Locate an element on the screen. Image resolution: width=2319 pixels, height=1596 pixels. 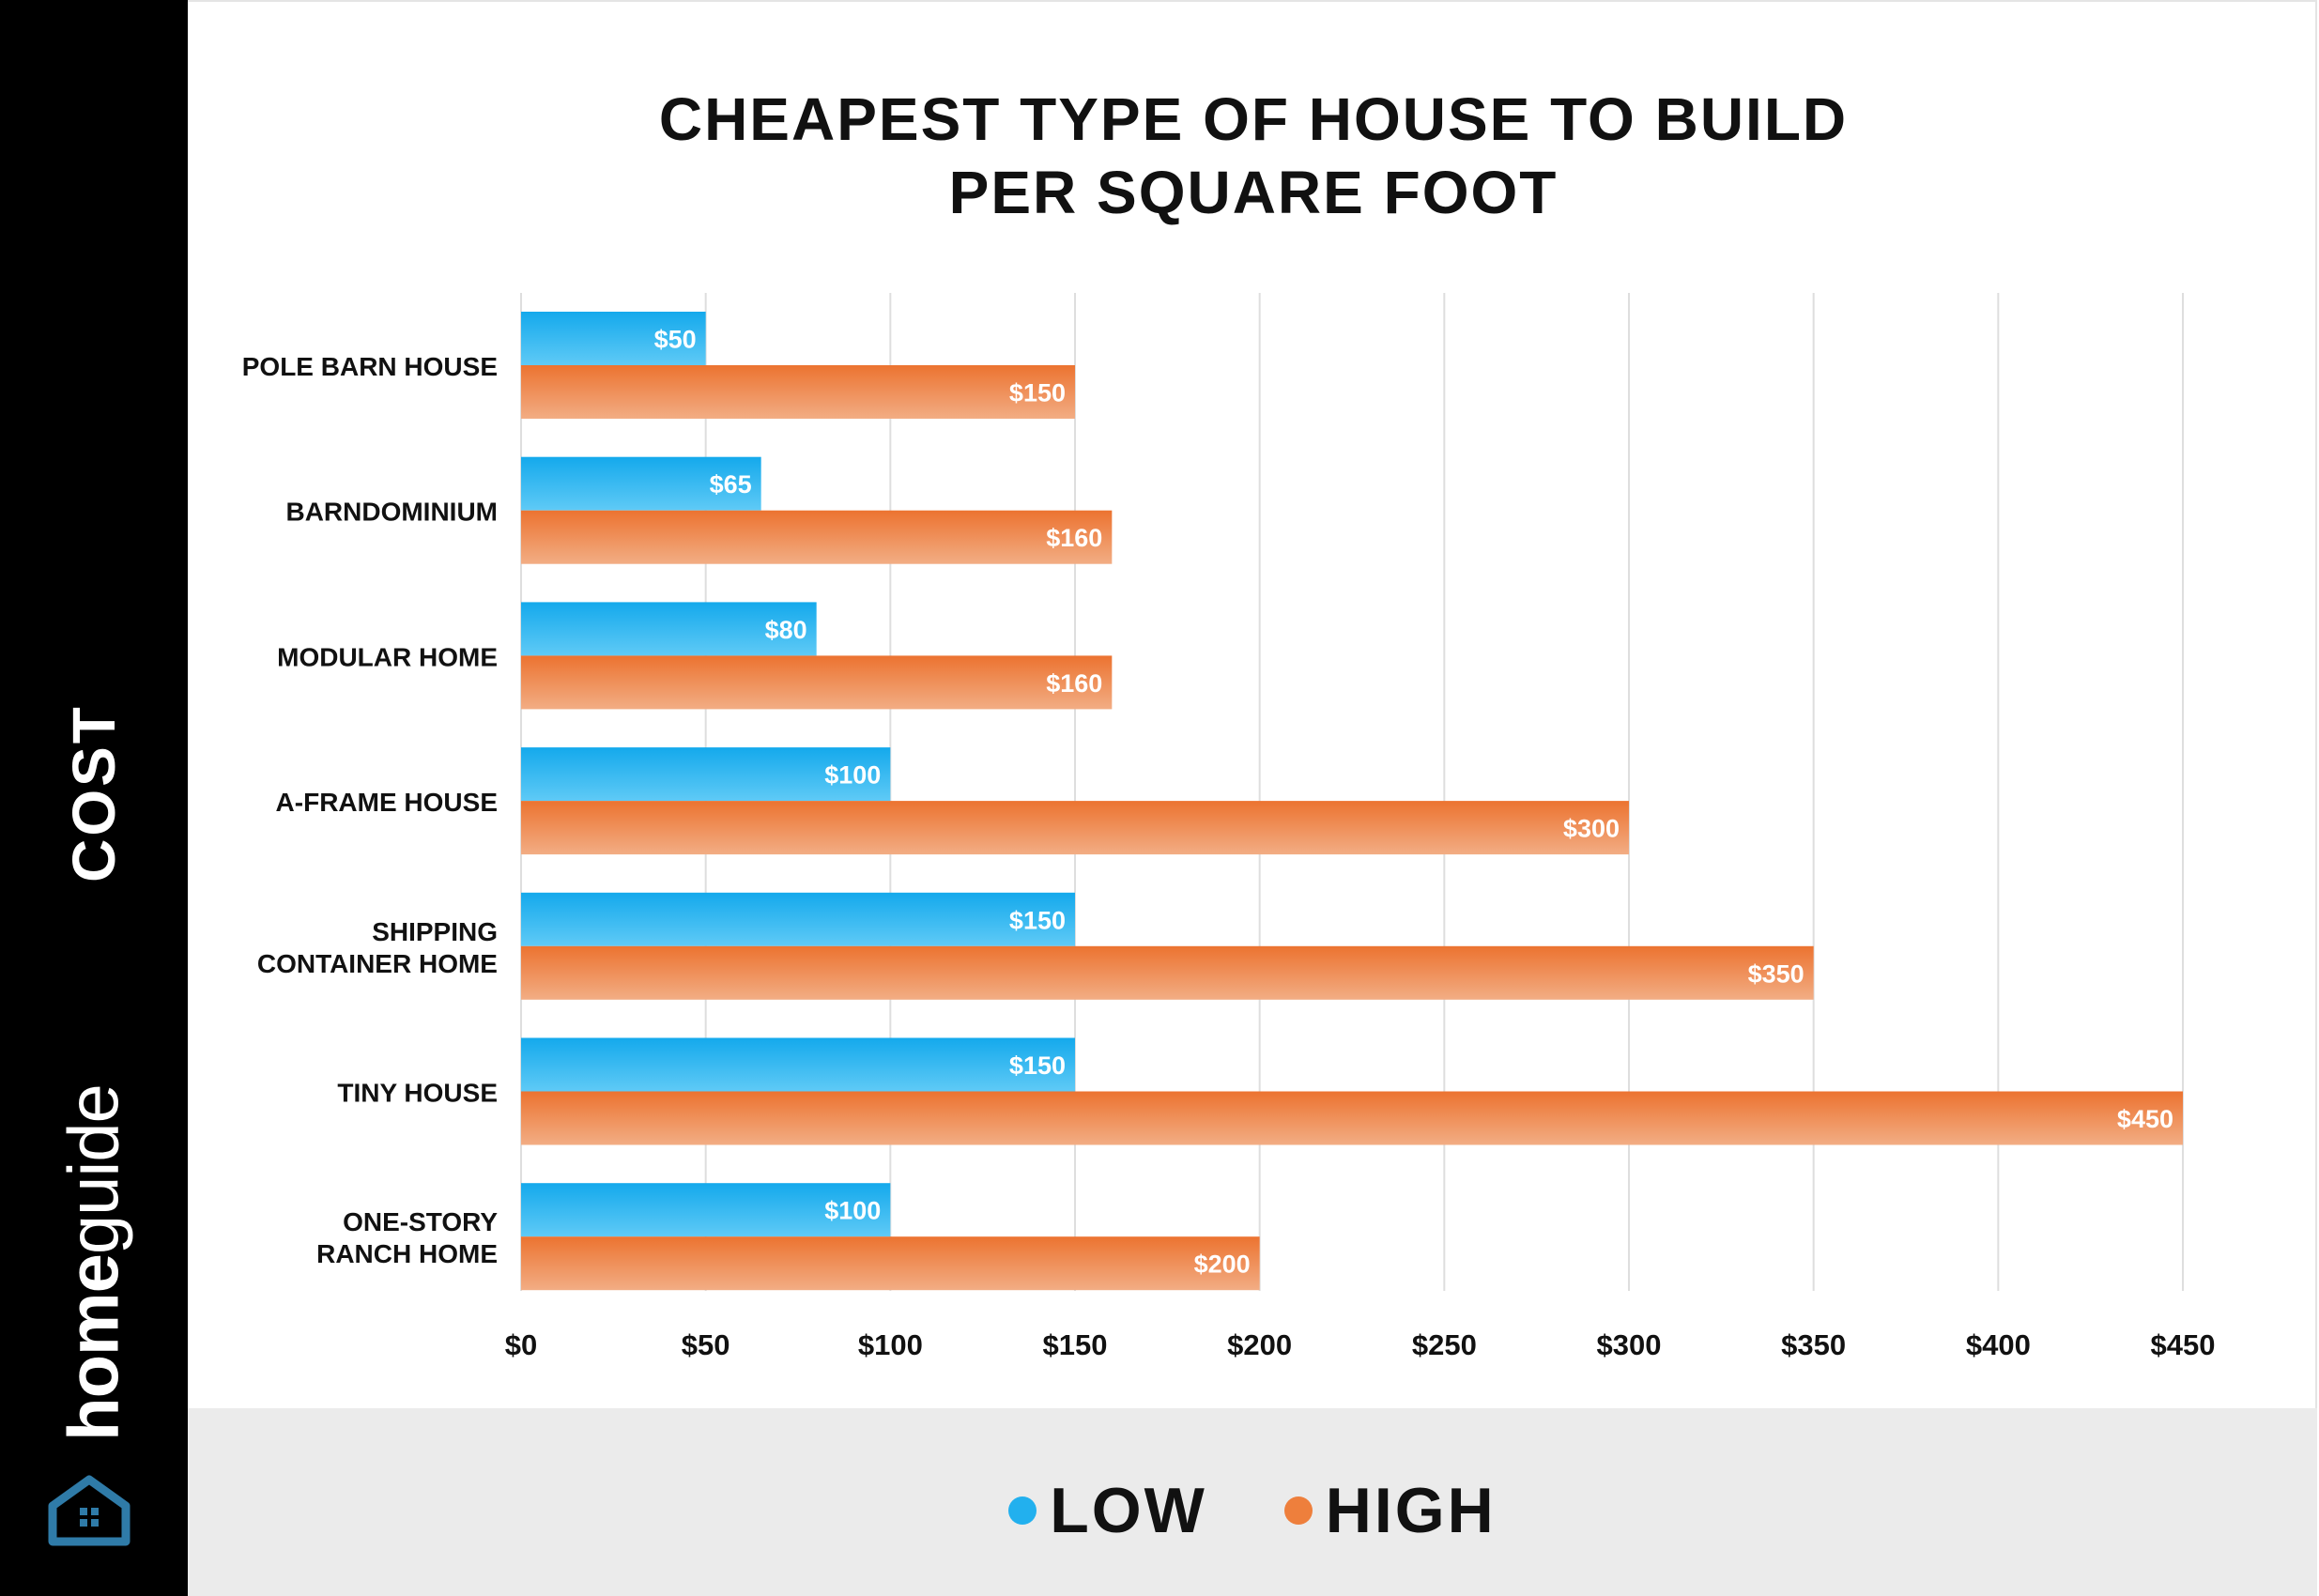
bar-value-label: $50 is located at coordinates (676, 340).